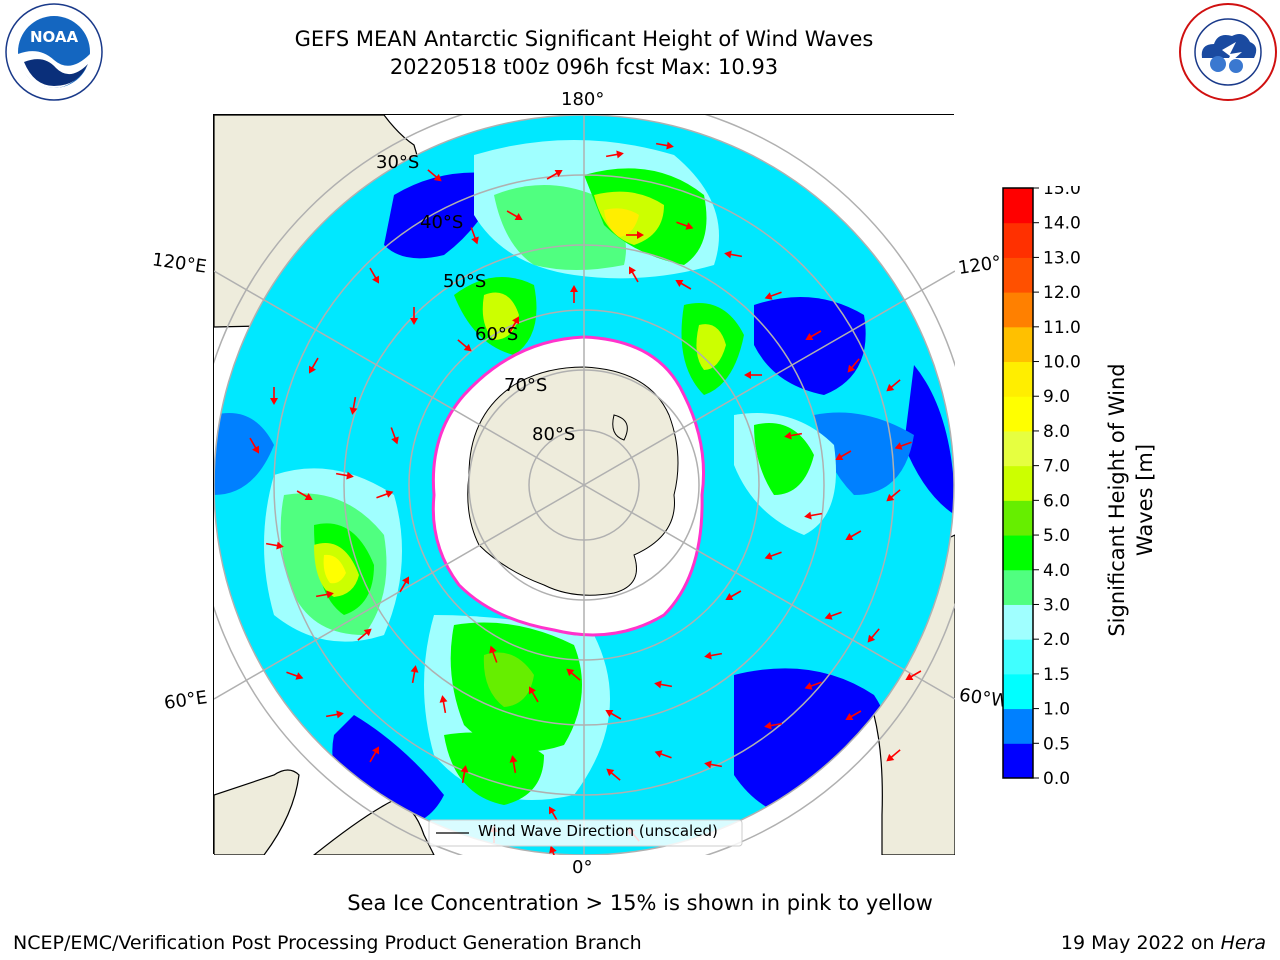 The height and width of the screenshot is (960, 1280). I want to click on colorbar-tick-label: 2.0, so click(1056, 640).